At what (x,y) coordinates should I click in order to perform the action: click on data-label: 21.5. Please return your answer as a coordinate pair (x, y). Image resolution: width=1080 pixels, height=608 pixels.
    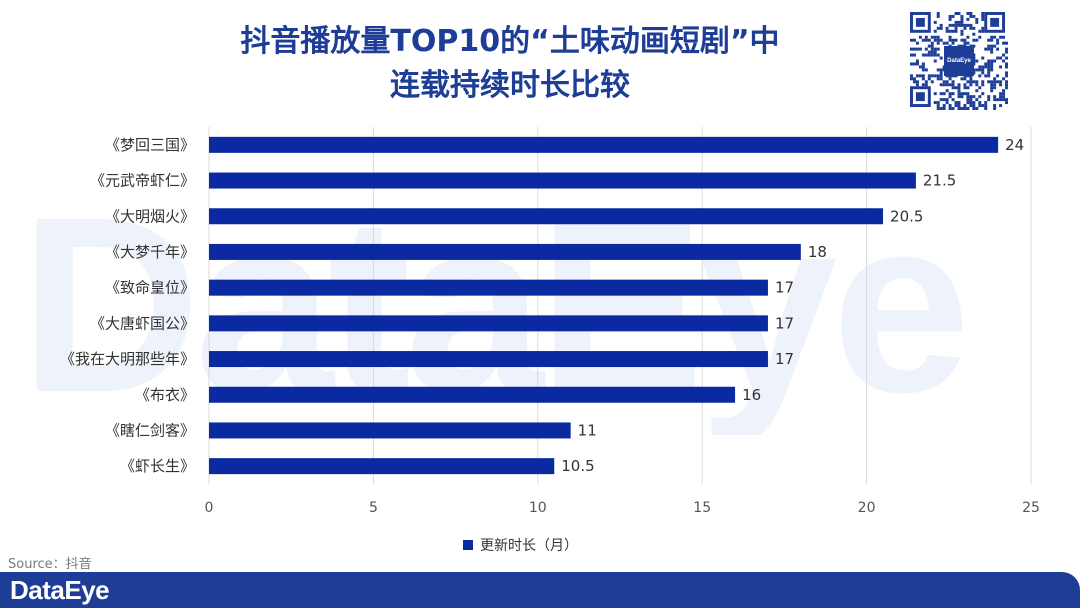
    Looking at the image, I should click on (939, 181).